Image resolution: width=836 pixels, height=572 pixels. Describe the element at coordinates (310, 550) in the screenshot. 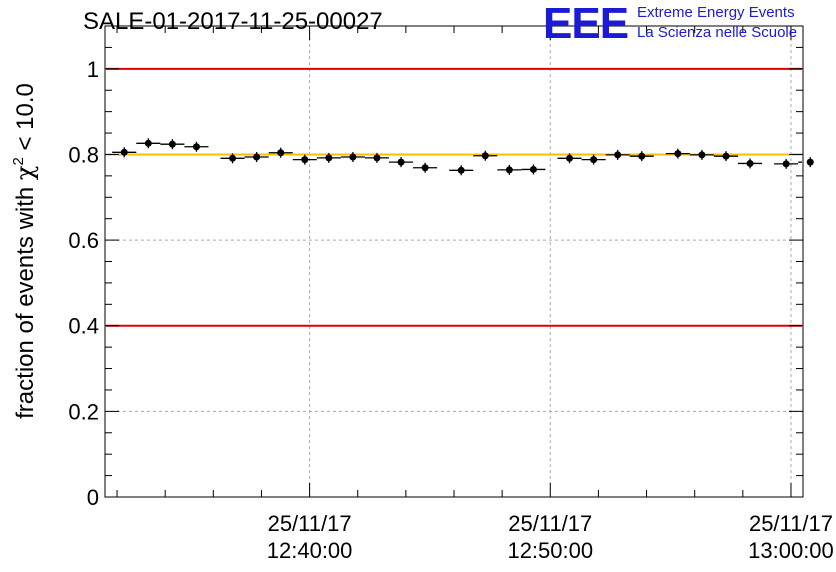

I see `x-tick-label-time: 12:40:00` at that location.